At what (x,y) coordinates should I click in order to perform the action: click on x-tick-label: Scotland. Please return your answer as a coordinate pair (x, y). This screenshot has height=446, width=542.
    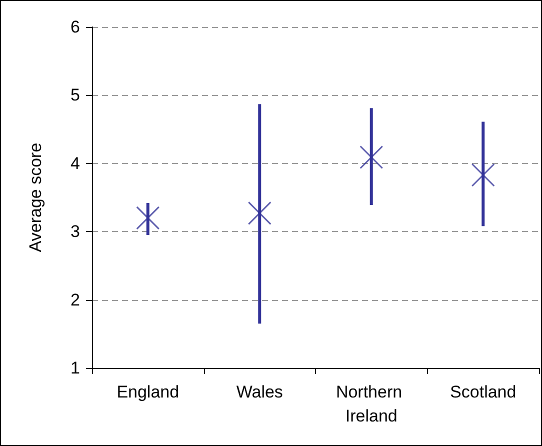
    Looking at the image, I should click on (483, 392).